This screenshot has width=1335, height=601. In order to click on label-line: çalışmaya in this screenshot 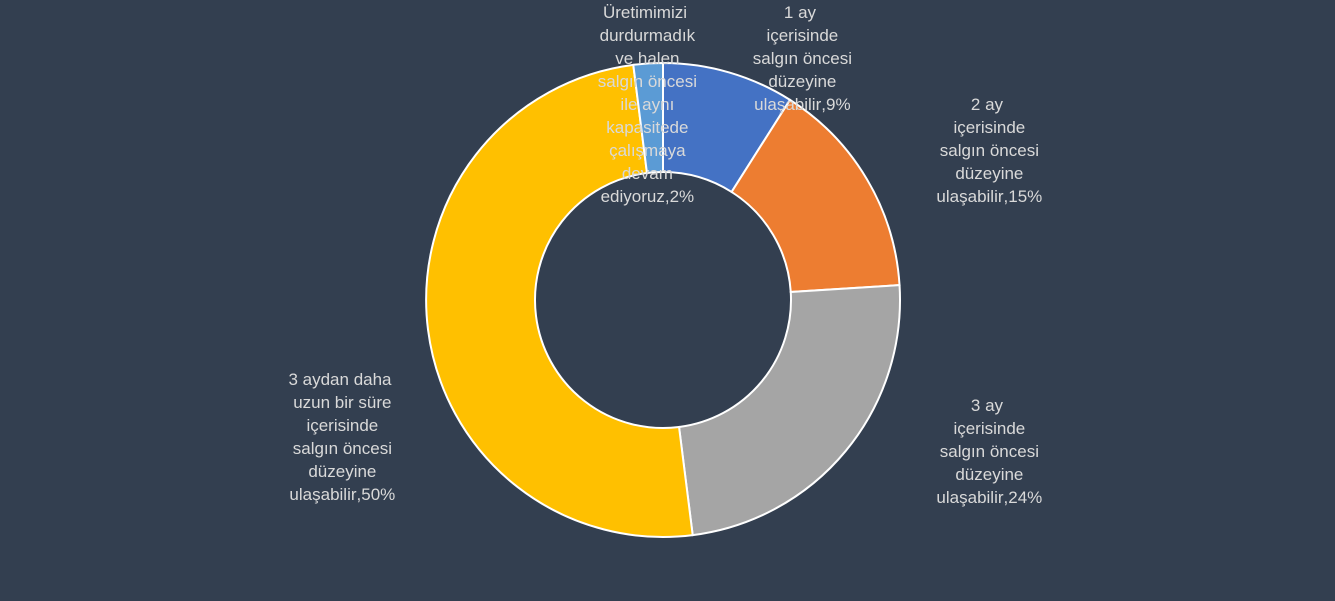, I will do `click(645, 150)`.